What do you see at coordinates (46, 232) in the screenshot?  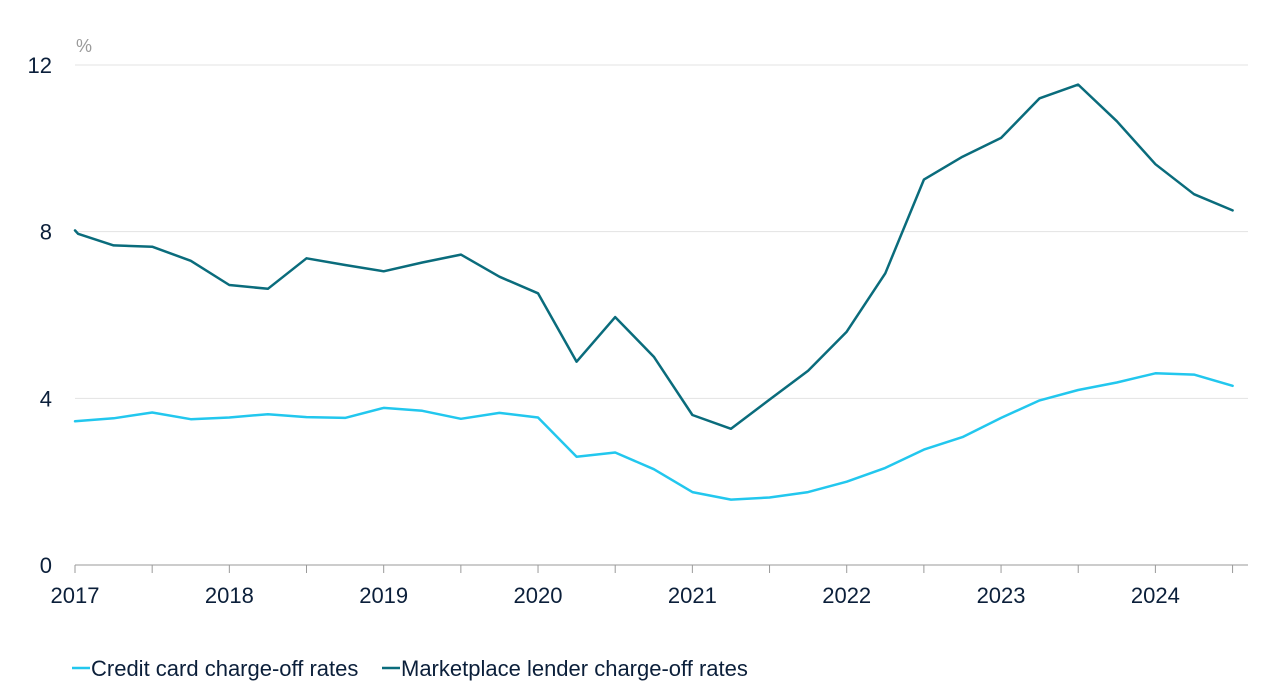 I see `y-tick-label: 8` at bounding box center [46, 232].